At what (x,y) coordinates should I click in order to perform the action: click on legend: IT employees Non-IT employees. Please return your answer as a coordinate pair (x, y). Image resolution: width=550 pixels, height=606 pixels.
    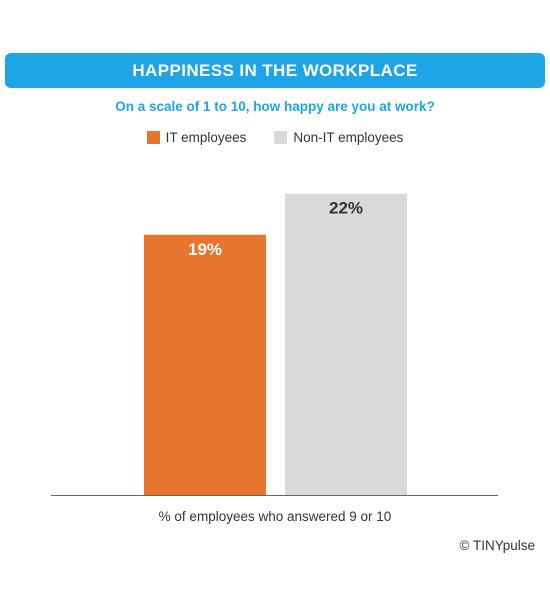
    Looking at the image, I should click on (275, 137).